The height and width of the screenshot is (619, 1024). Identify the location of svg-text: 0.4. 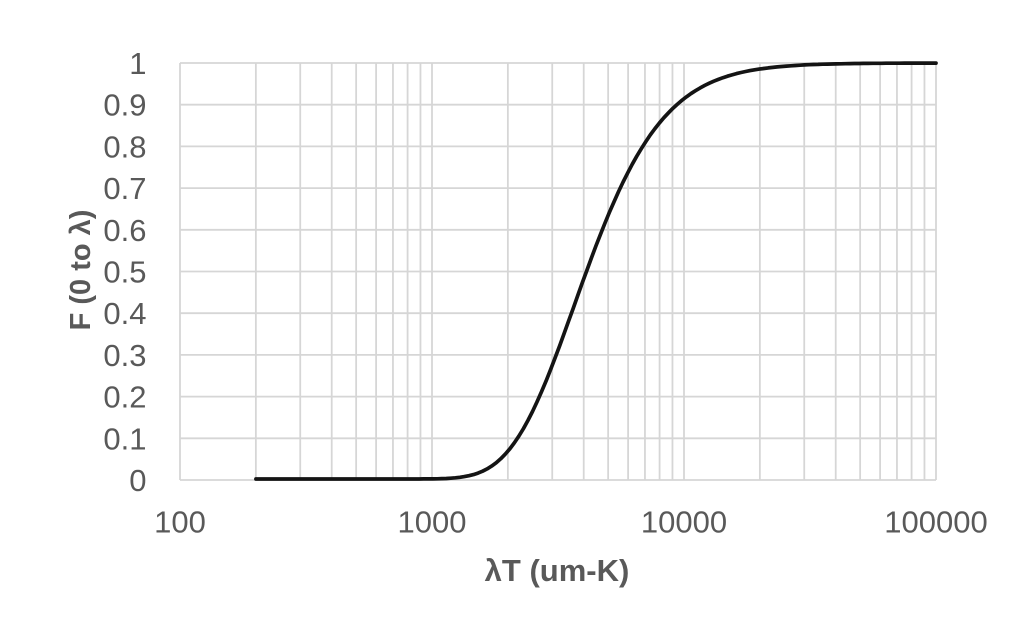
(124, 313).